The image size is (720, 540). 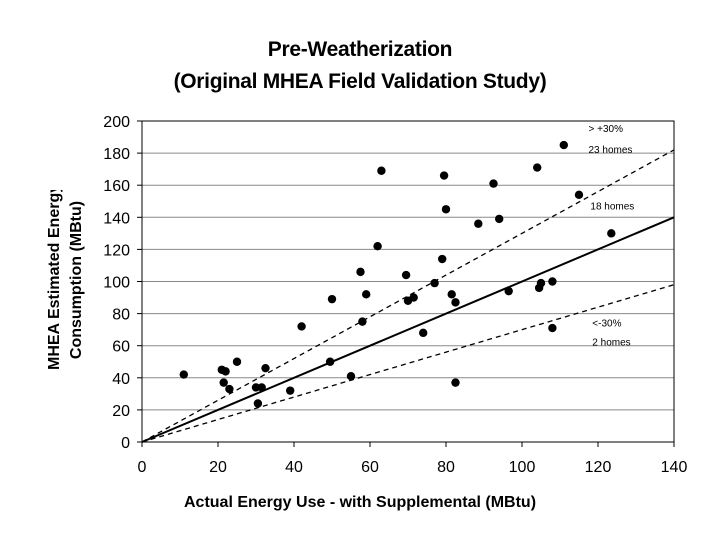 What do you see at coordinates (606, 323) in the screenshot?
I see `annotation-3: <-30%` at bounding box center [606, 323].